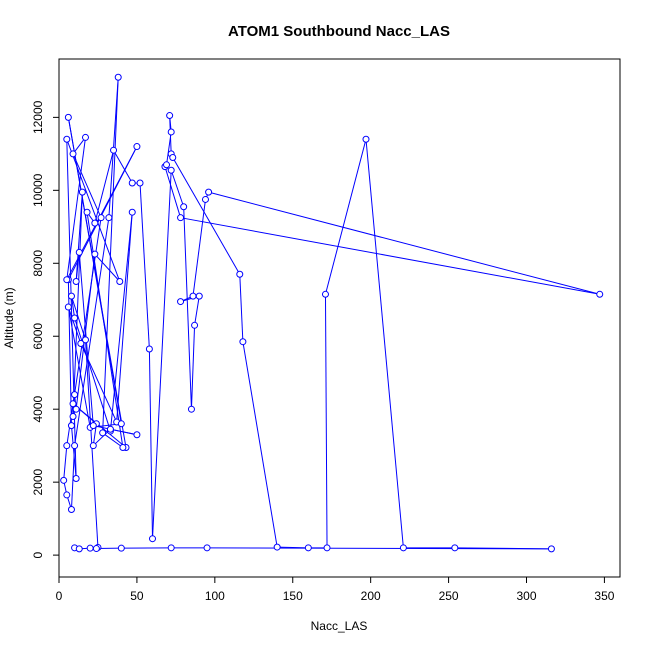  What do you see at coordinates (335, 589) in the screenshot?
I see `x-axis: 0 50 100 150 200 250 300 350` at bounding box center [335, 589].